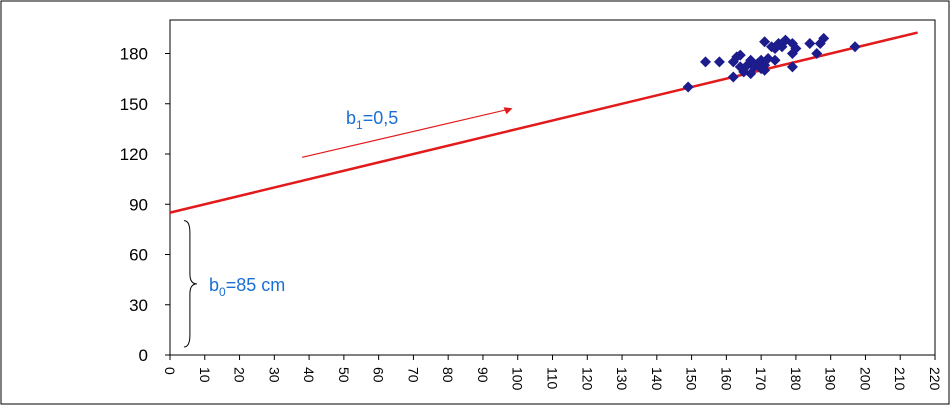 The height and width of the screenshot is (405, 950). I want to click on y-tick-label-4: 120, so click(134, 154).